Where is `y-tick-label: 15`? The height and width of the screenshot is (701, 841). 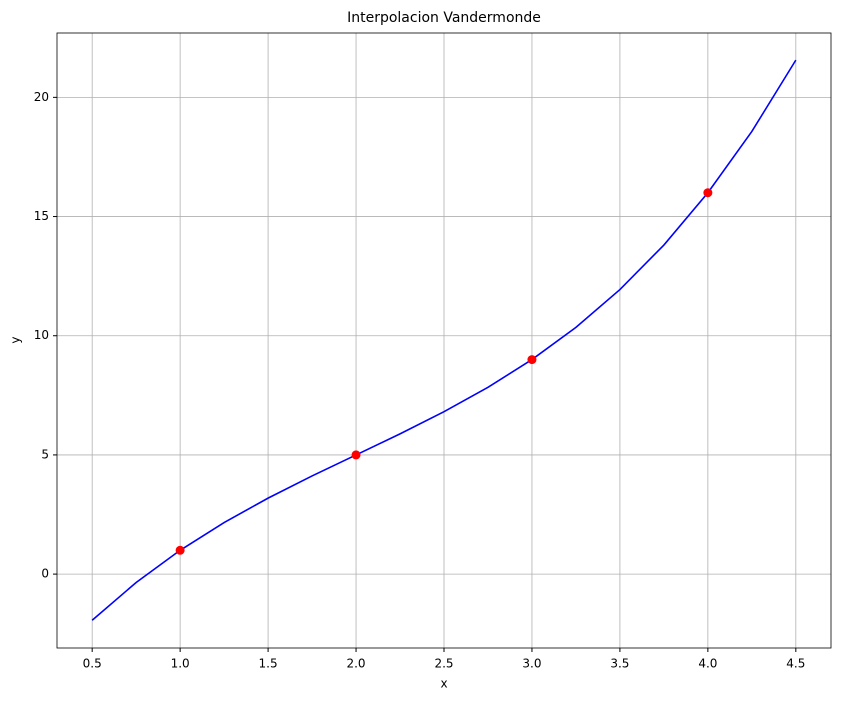
y-tick-label: 15 is located at coordinates (41, 216).